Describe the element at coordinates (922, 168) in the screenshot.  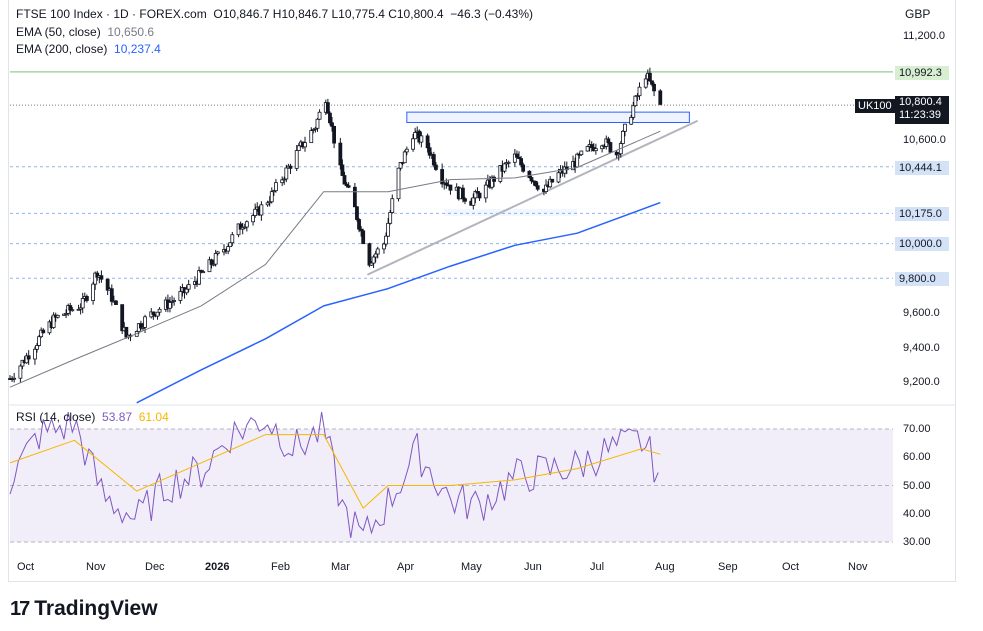
I see `support-level-label: 10,444.1` at that location.